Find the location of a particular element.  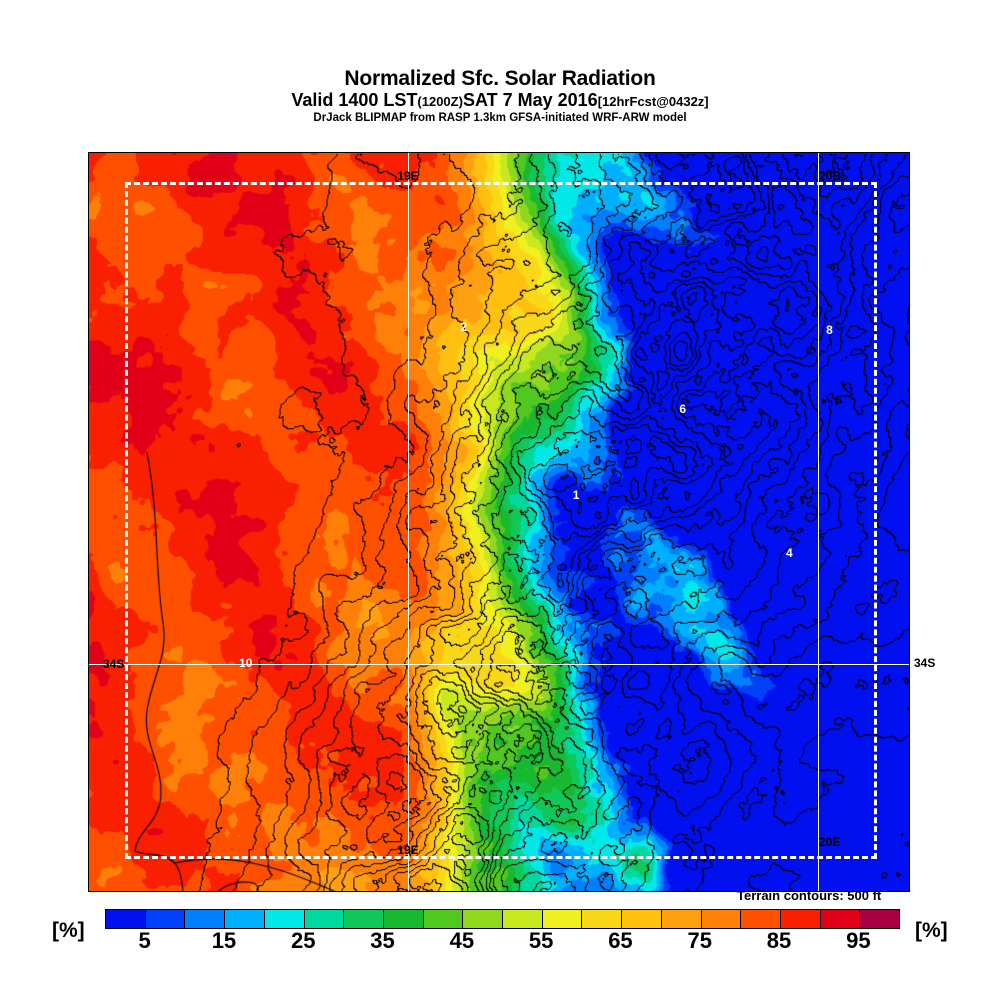

colorbar-tick-85: 85 is located at coordinates (779, 940).